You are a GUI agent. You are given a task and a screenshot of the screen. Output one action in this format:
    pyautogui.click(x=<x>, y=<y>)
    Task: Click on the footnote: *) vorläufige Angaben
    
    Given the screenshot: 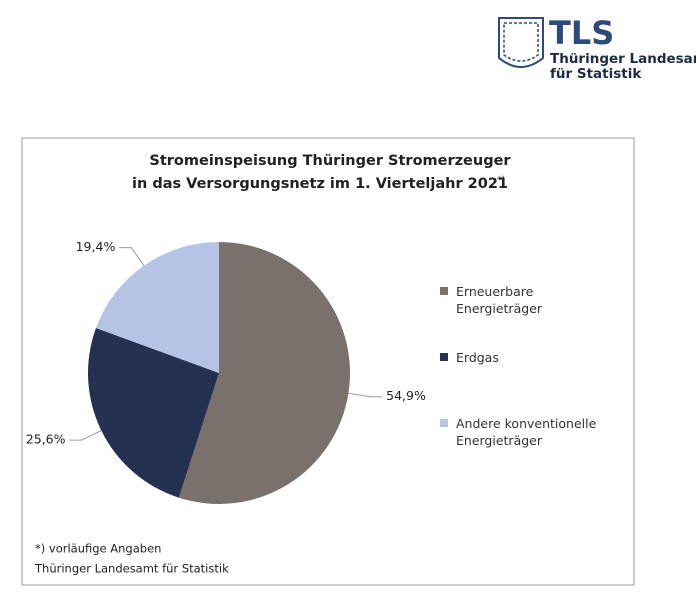 What is the action you would take?
    pyautogui.click(x=98, y=549)
    